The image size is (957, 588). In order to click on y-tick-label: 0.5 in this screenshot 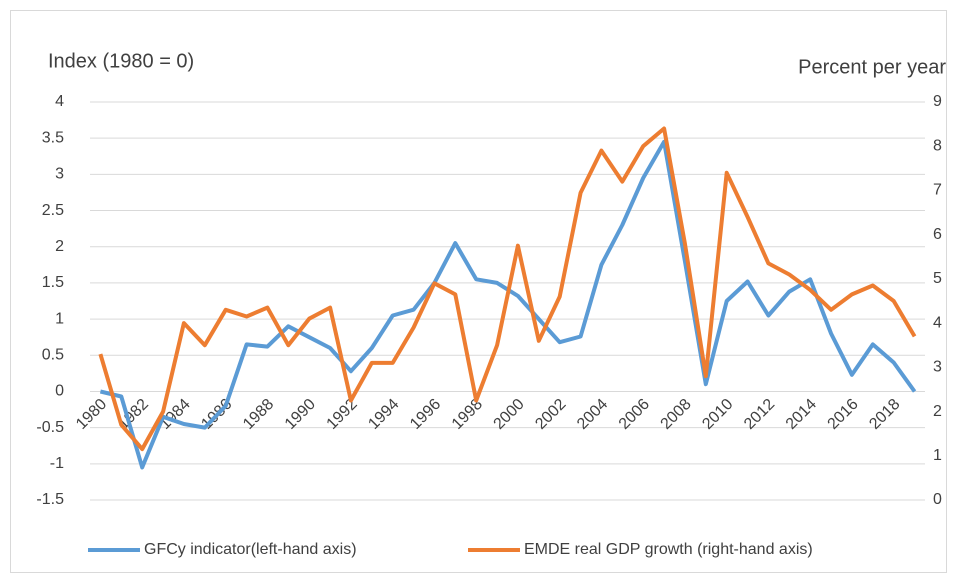, I will do `click(53, 354)`.